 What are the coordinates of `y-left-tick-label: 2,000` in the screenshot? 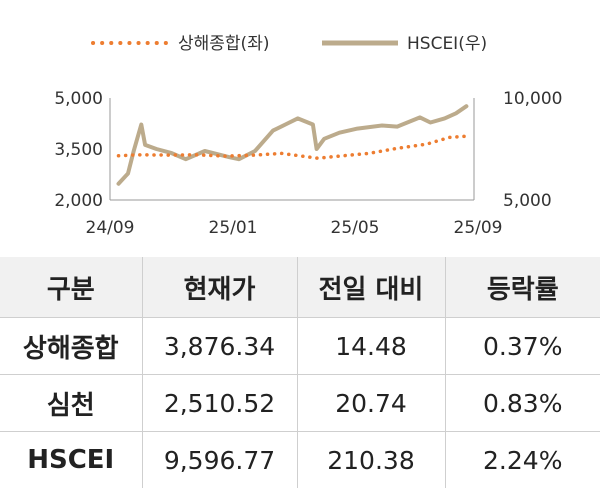 It's located at (78, 201).